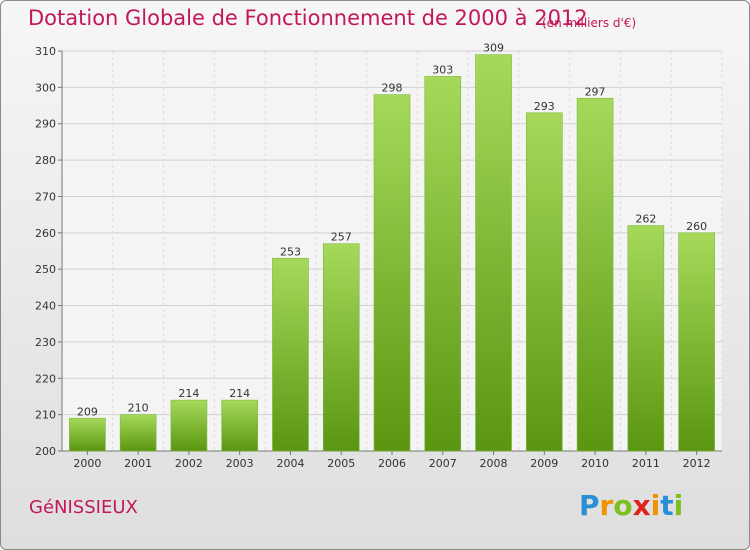  Describe the element at coordinates (442, 69) in the screenshot. I see `data-label-2007: 303` at that location.